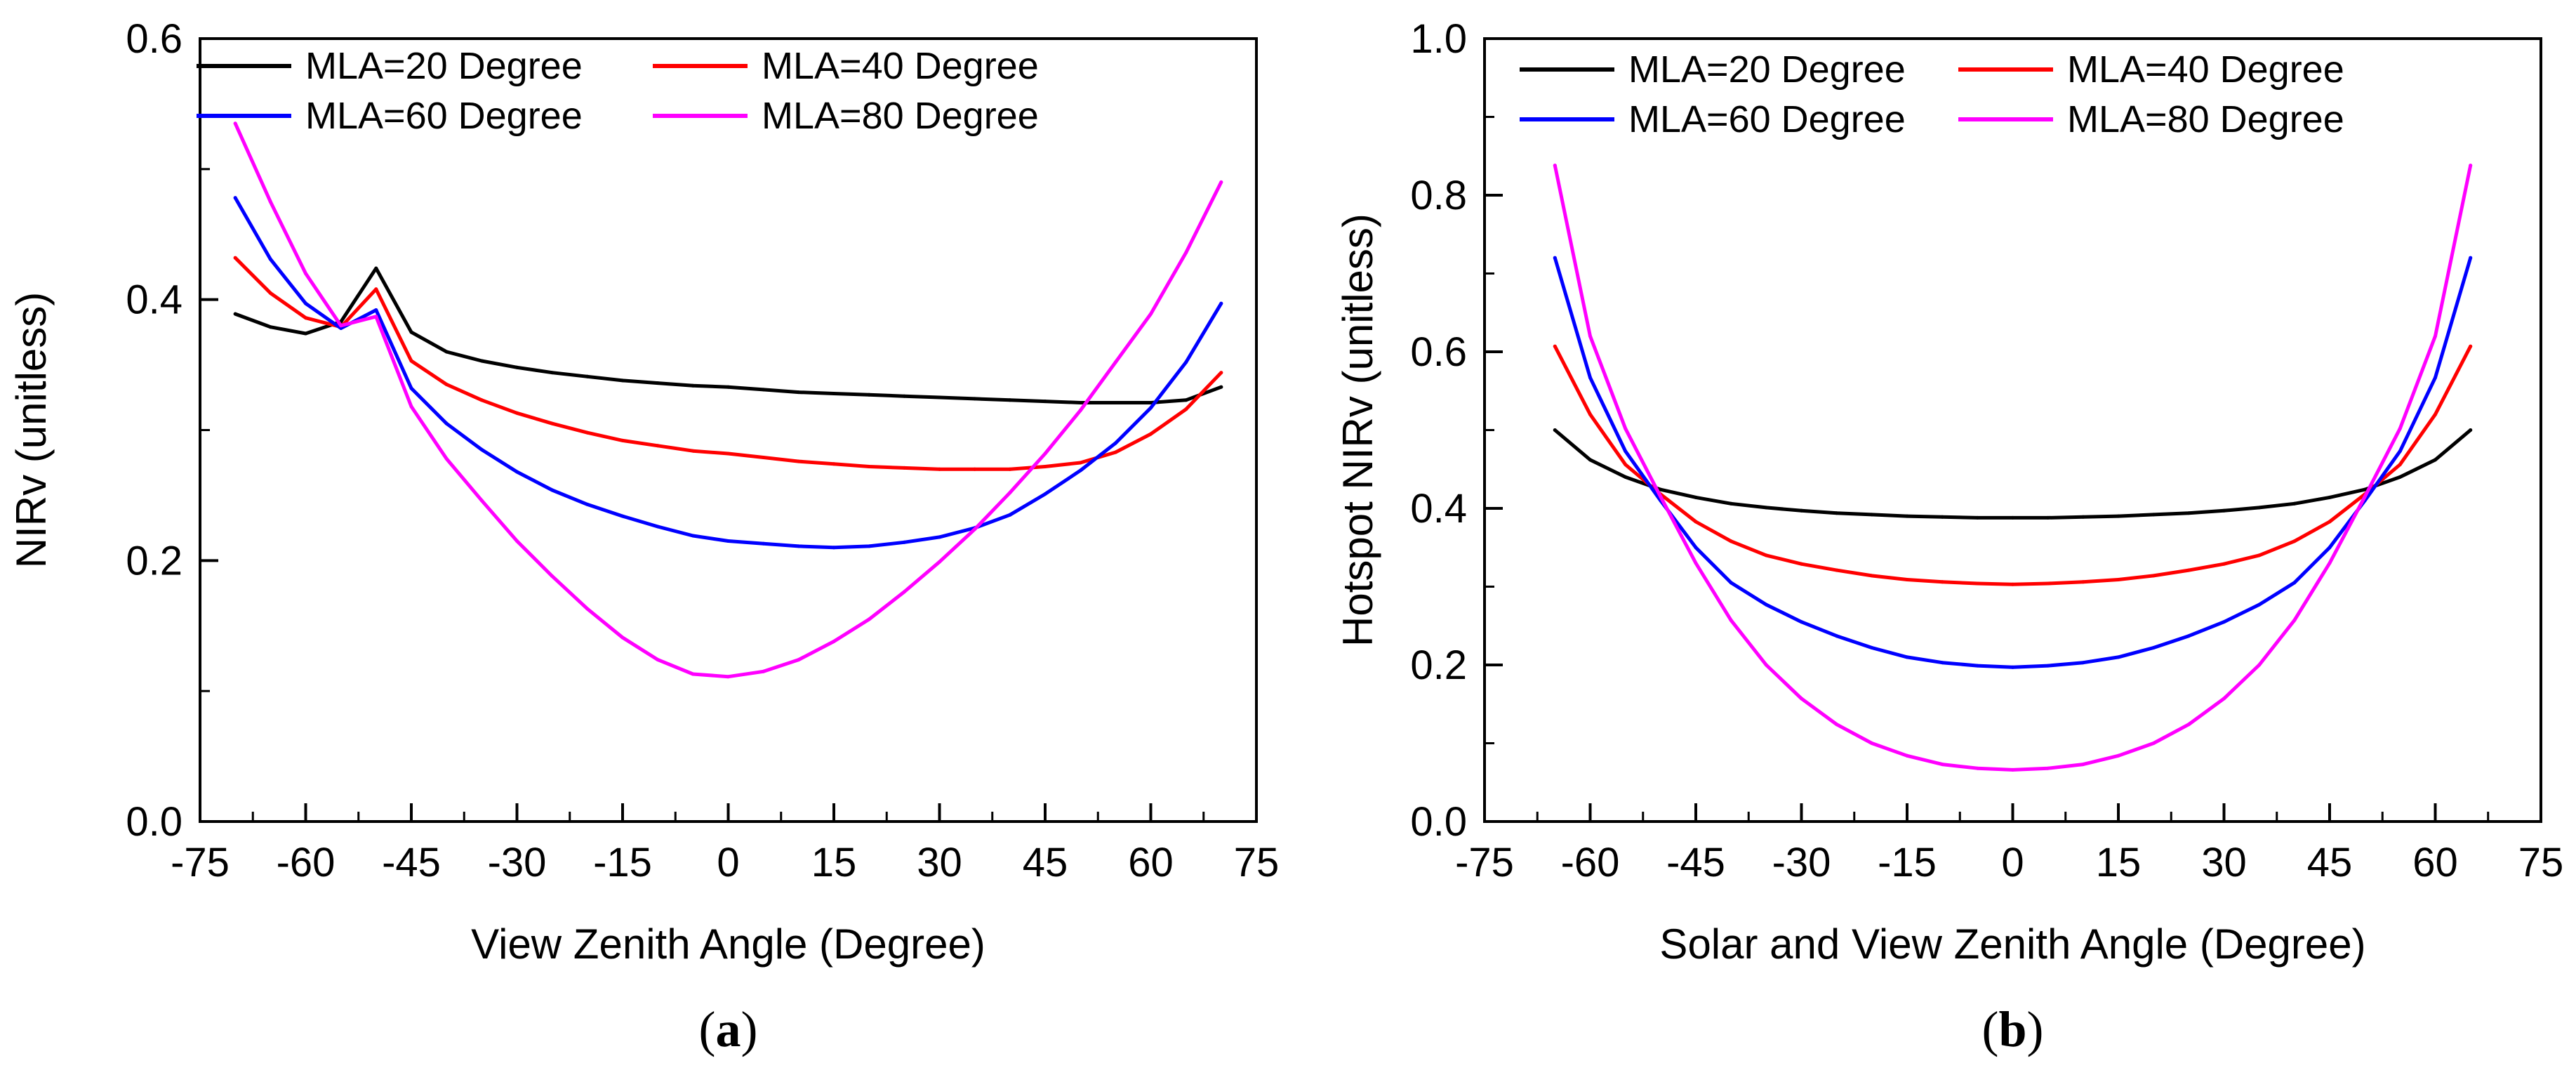  What do you see at coordinates (2541, 862) in the screenshot?
I see `x-tick-label: 75` at bounding box center [2541, 862].